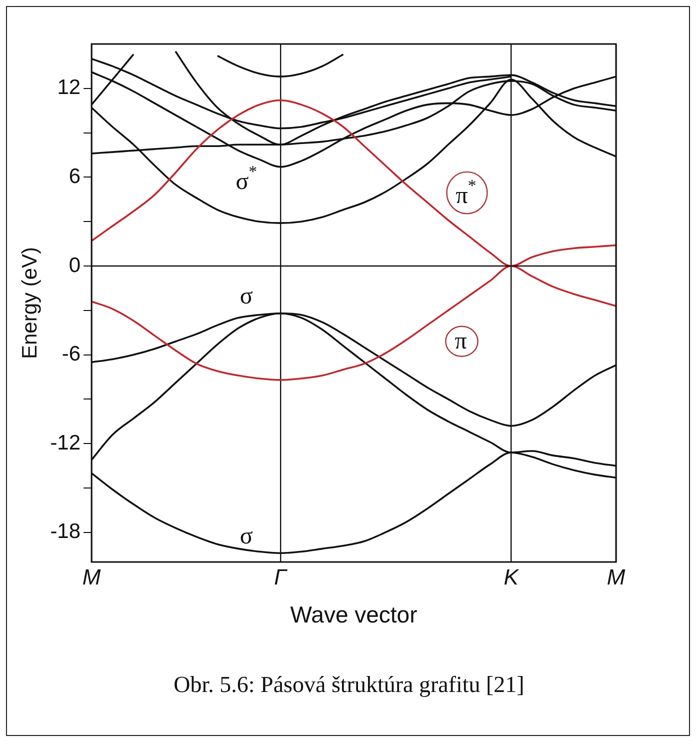 The width and height of the screenshot is (698, 744). I want to click on text: Obr. 5.6: Pásová štruktúra grafitu [21], so click(349, 685).